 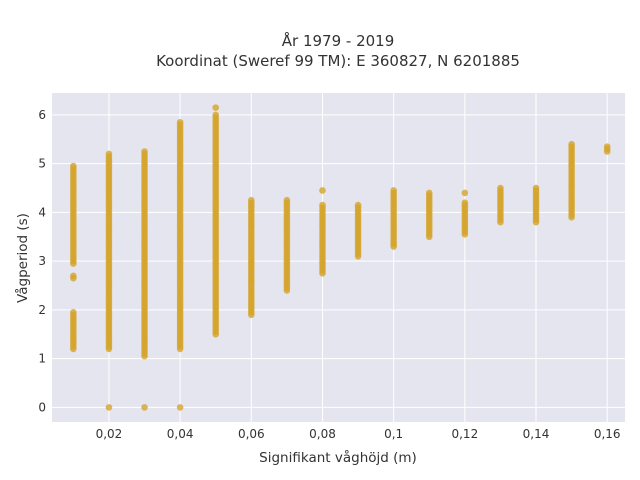 What do you see at coordinates (42, 359) in the screenshot?
I see `y-tick-label: 1` at bounding box center [42, 359].